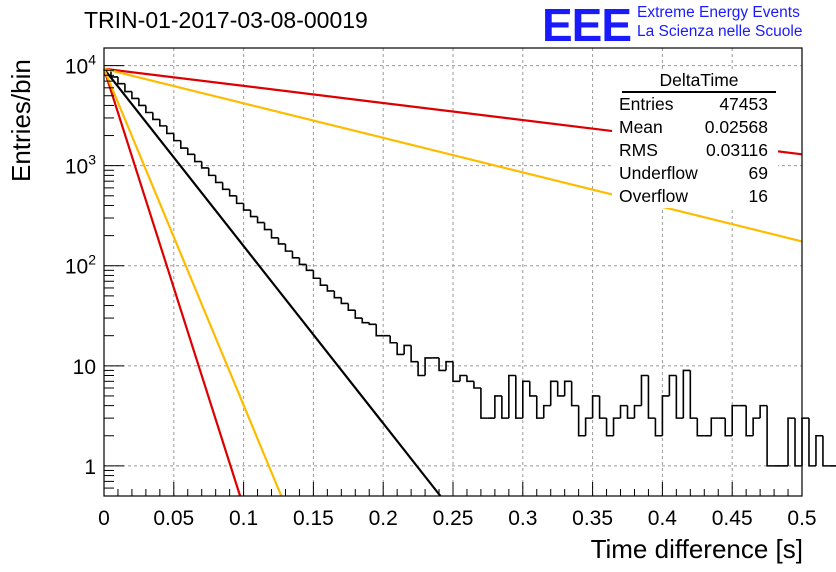  I want to click on logo-line-1: Extreme Energy Events, so click(718, 12).